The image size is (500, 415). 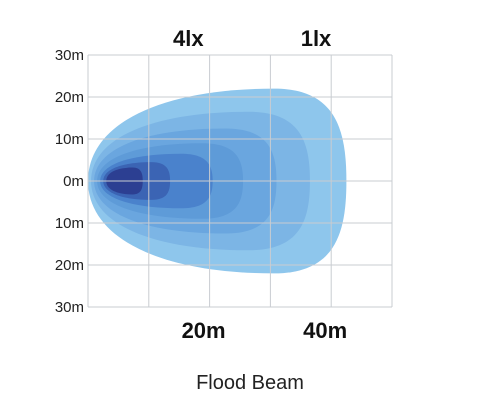 I want to click on x-tick-label: 20m, so click(x=204, y=330).